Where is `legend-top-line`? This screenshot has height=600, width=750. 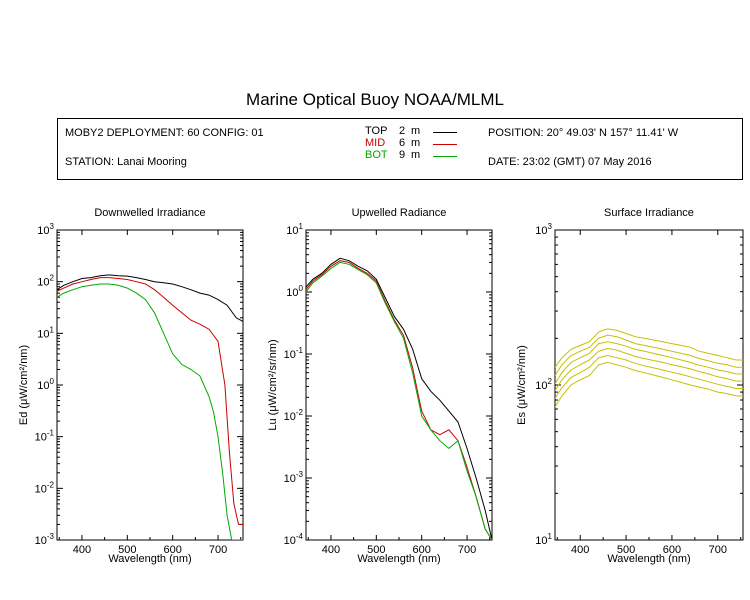
legend-top-line is located at coordinates (445, 132).